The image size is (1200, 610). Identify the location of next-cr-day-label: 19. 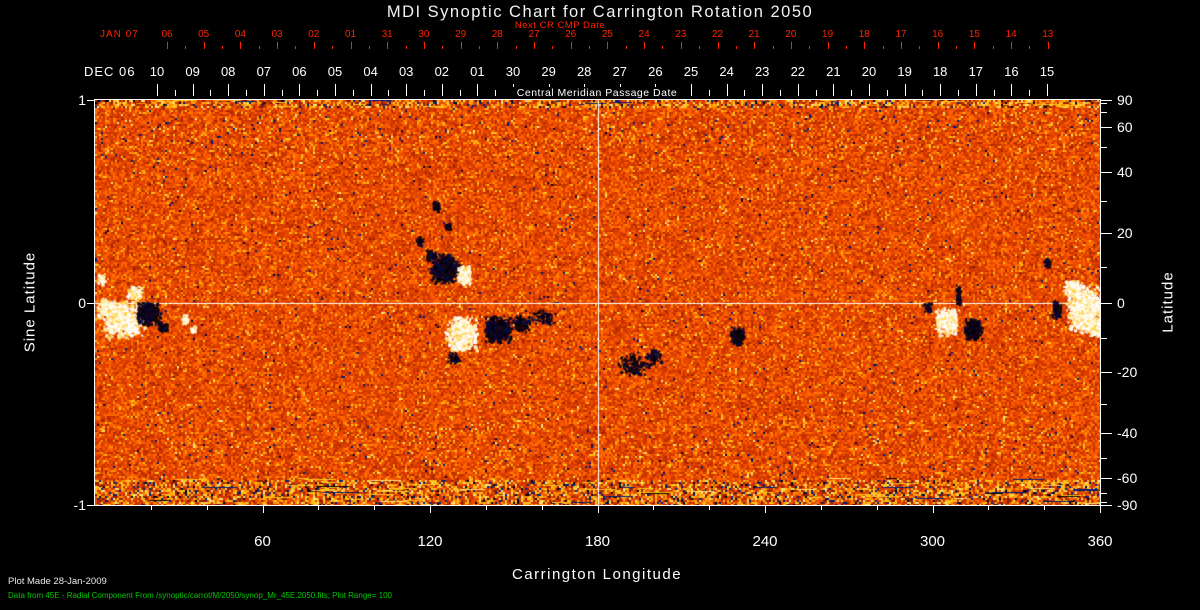
(828, 34).